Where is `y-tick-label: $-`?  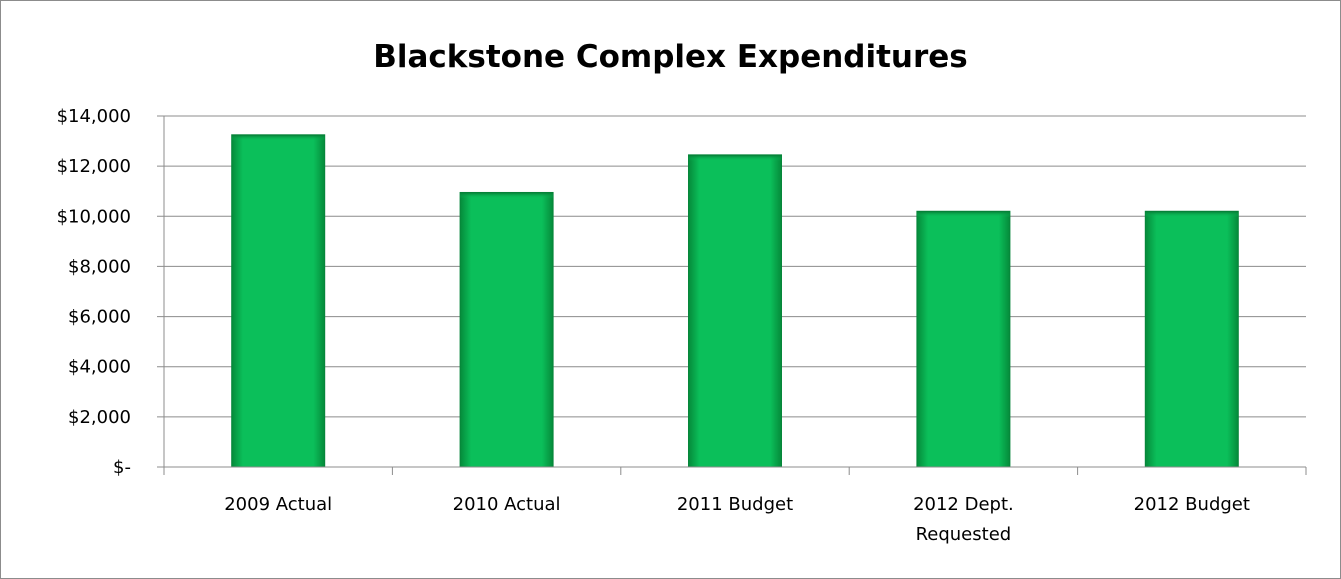 y-tick-label: $- is located at coordinates (122, 467).